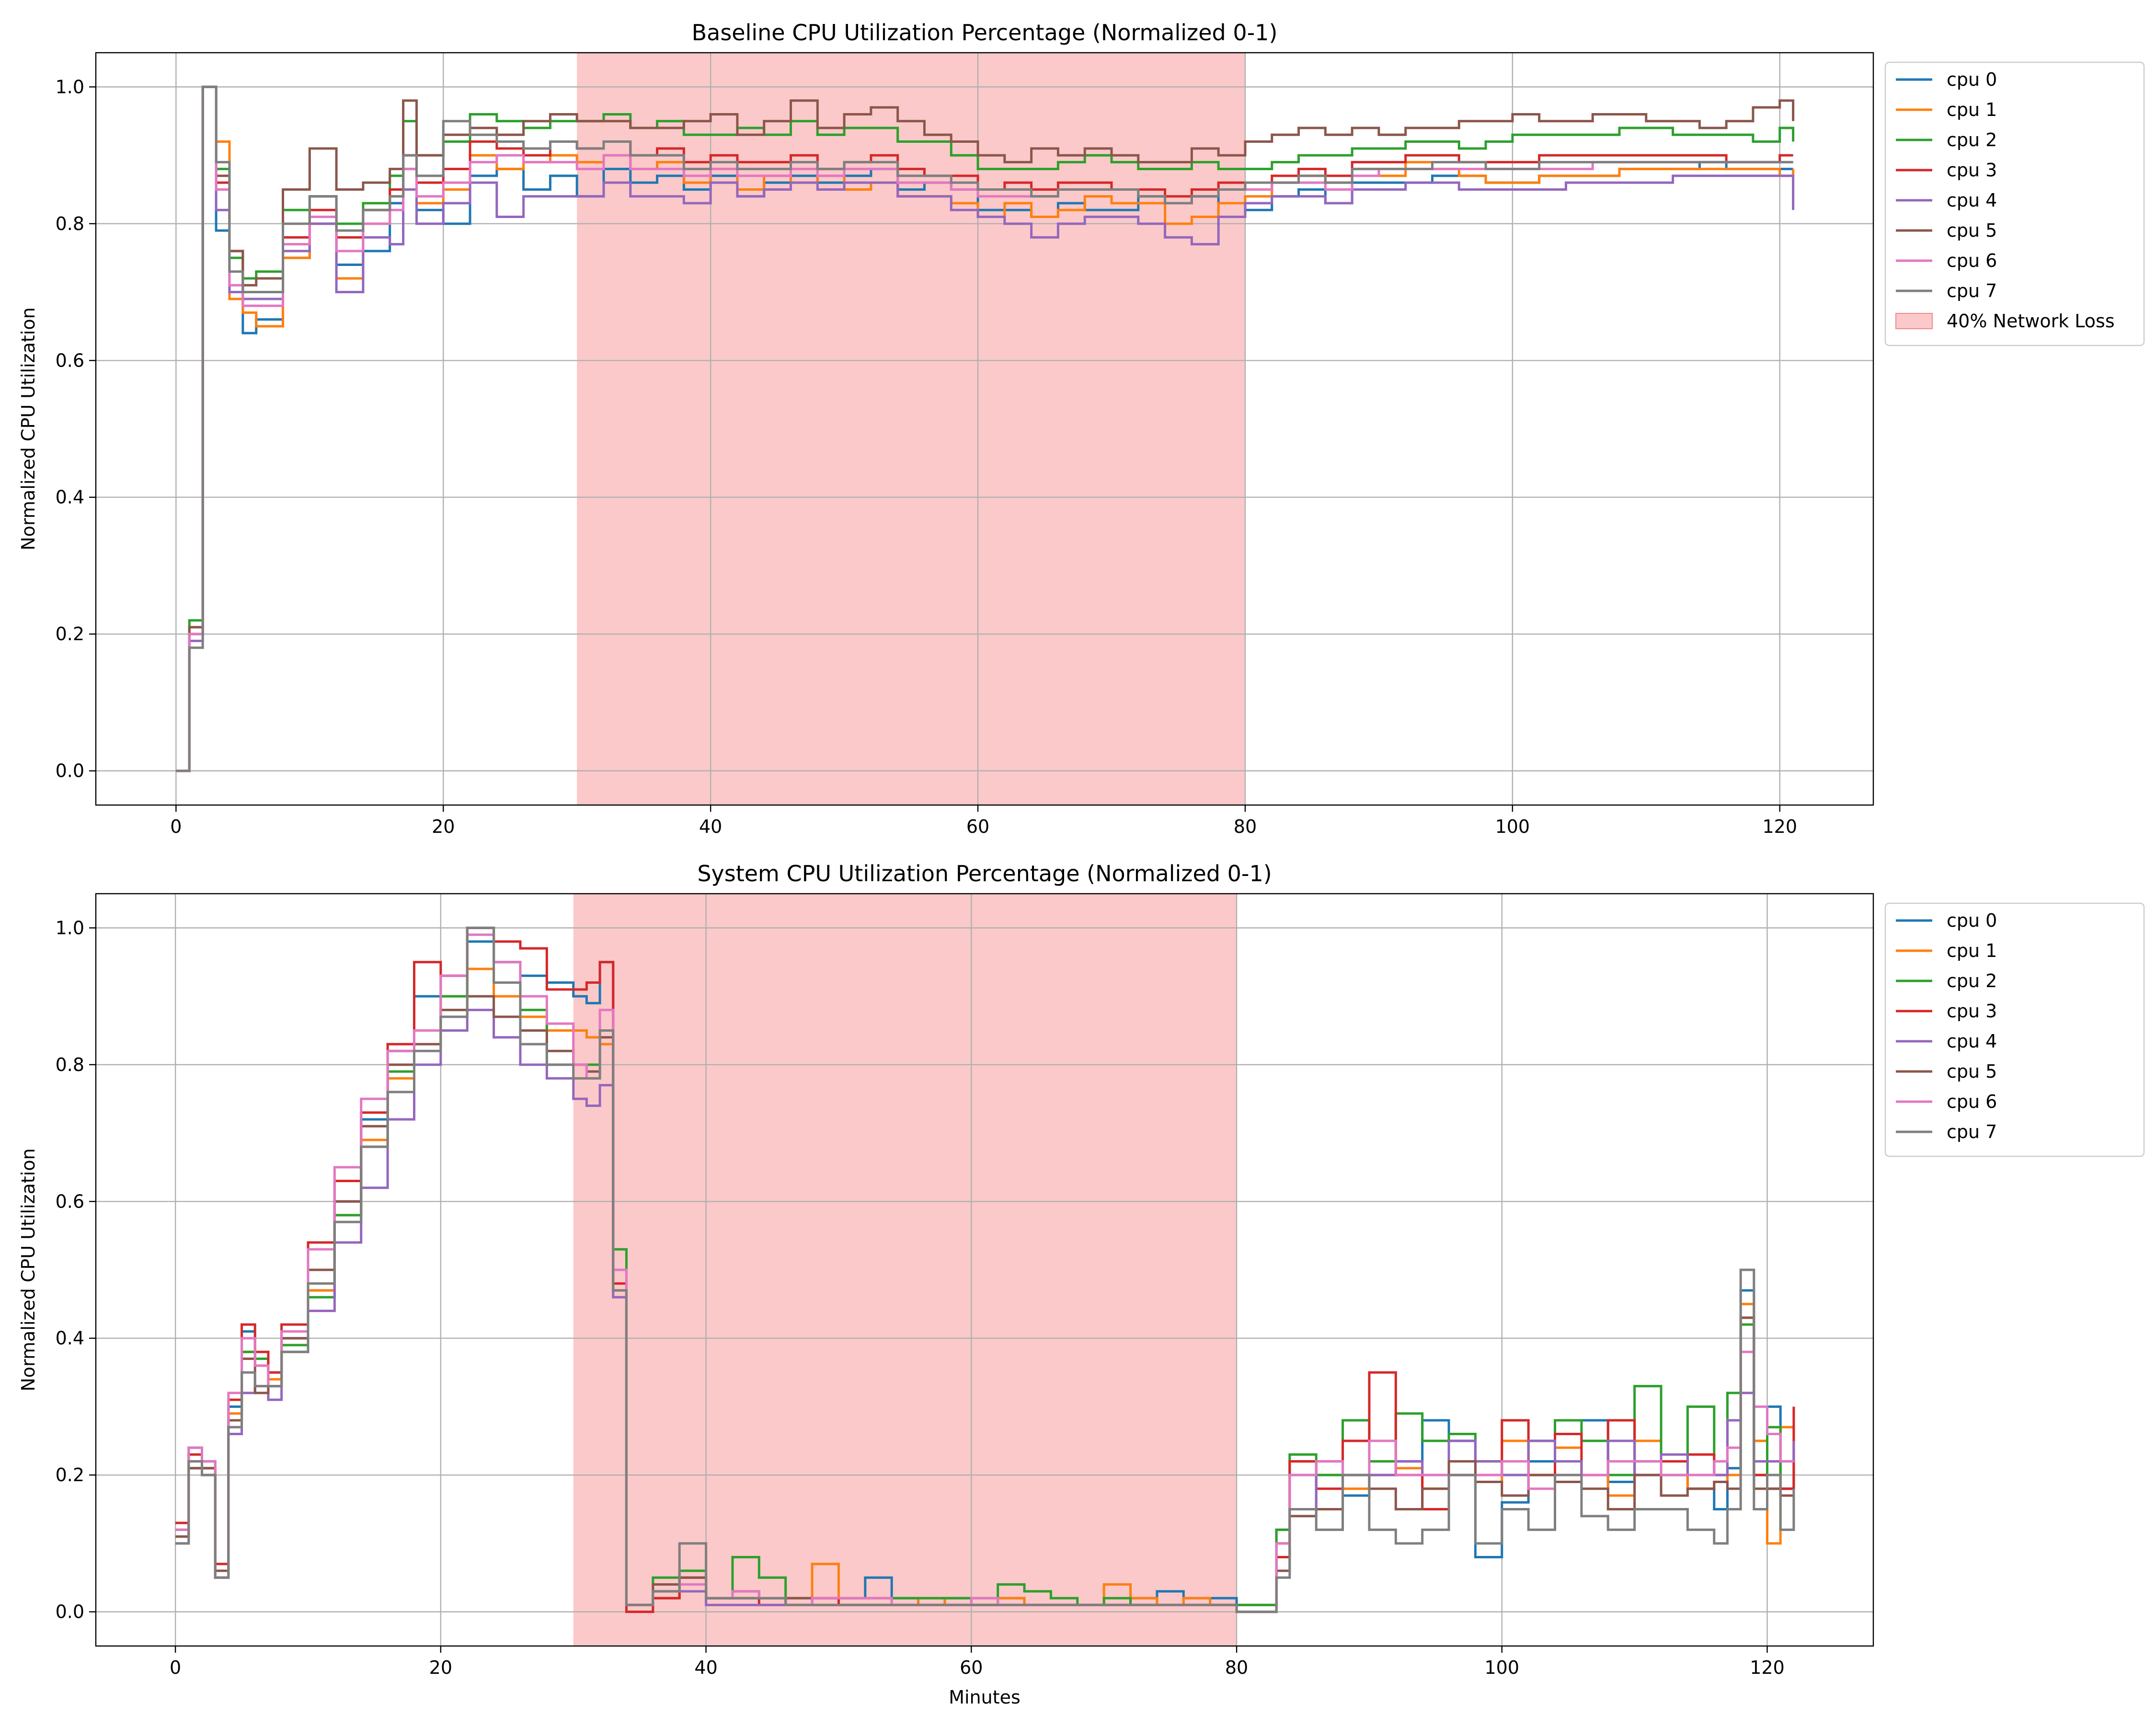  What do you see at coordinates (985, 1697) in the screenshot?
I see `x-axis-label: Minutes` at bounding box center [985, 1697].